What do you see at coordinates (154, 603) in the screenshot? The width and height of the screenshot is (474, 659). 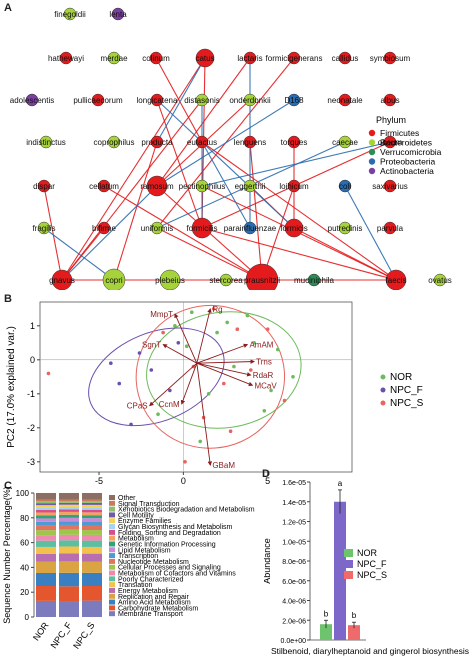 I see `stack-legend-label: Amino Acid Metabolism` at bounding box center [154, 603].